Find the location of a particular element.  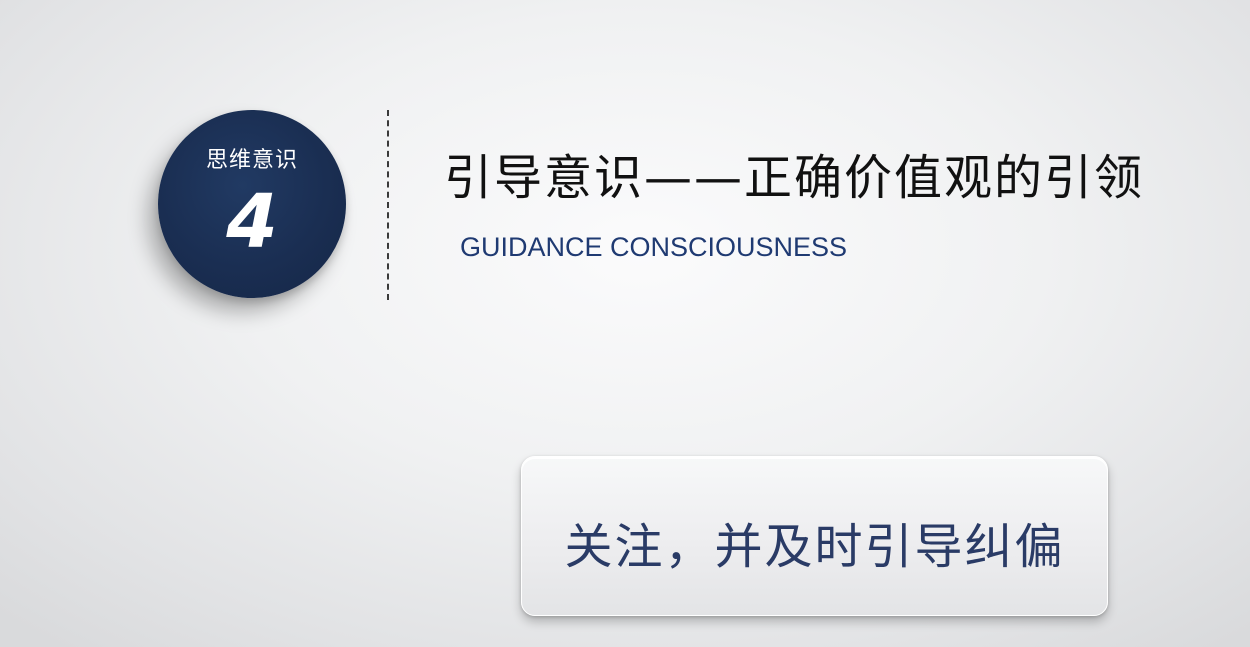

key-point-text: 关注，并及时引导纠偏 is located at coordinates (814, 547).